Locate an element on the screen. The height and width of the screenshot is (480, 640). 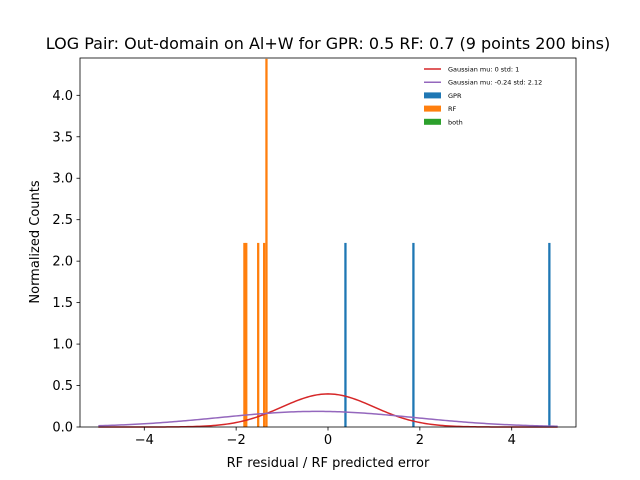
legend-label-gaussian-mu-0-24-std-2-12: Gaussian mu: -0.24 std: 2.12 is located at coordinates (495, 83).